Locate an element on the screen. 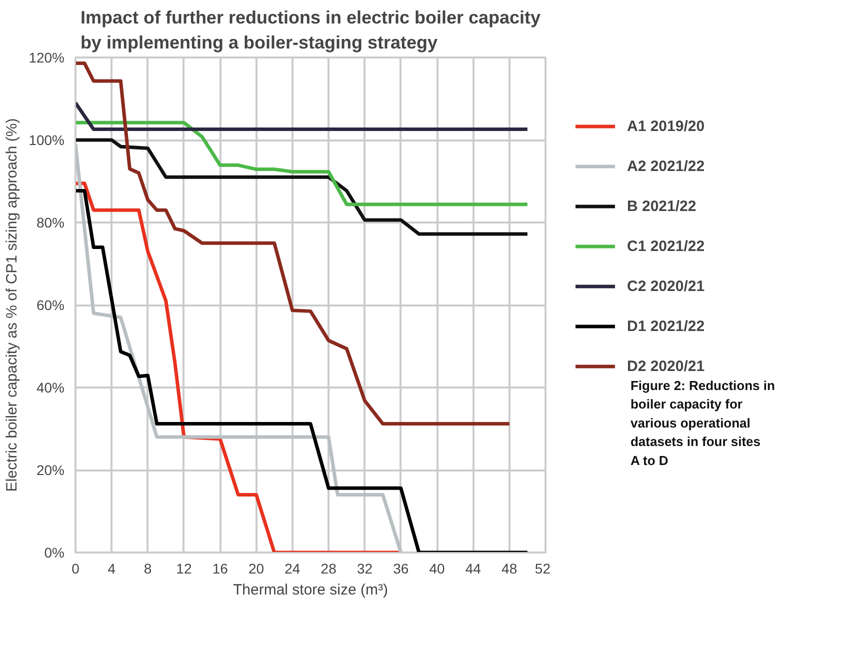 Image resolution: width=860 pixels, height=657 pixels. x-tick-label: 8 is located at coordinates (148, 568).